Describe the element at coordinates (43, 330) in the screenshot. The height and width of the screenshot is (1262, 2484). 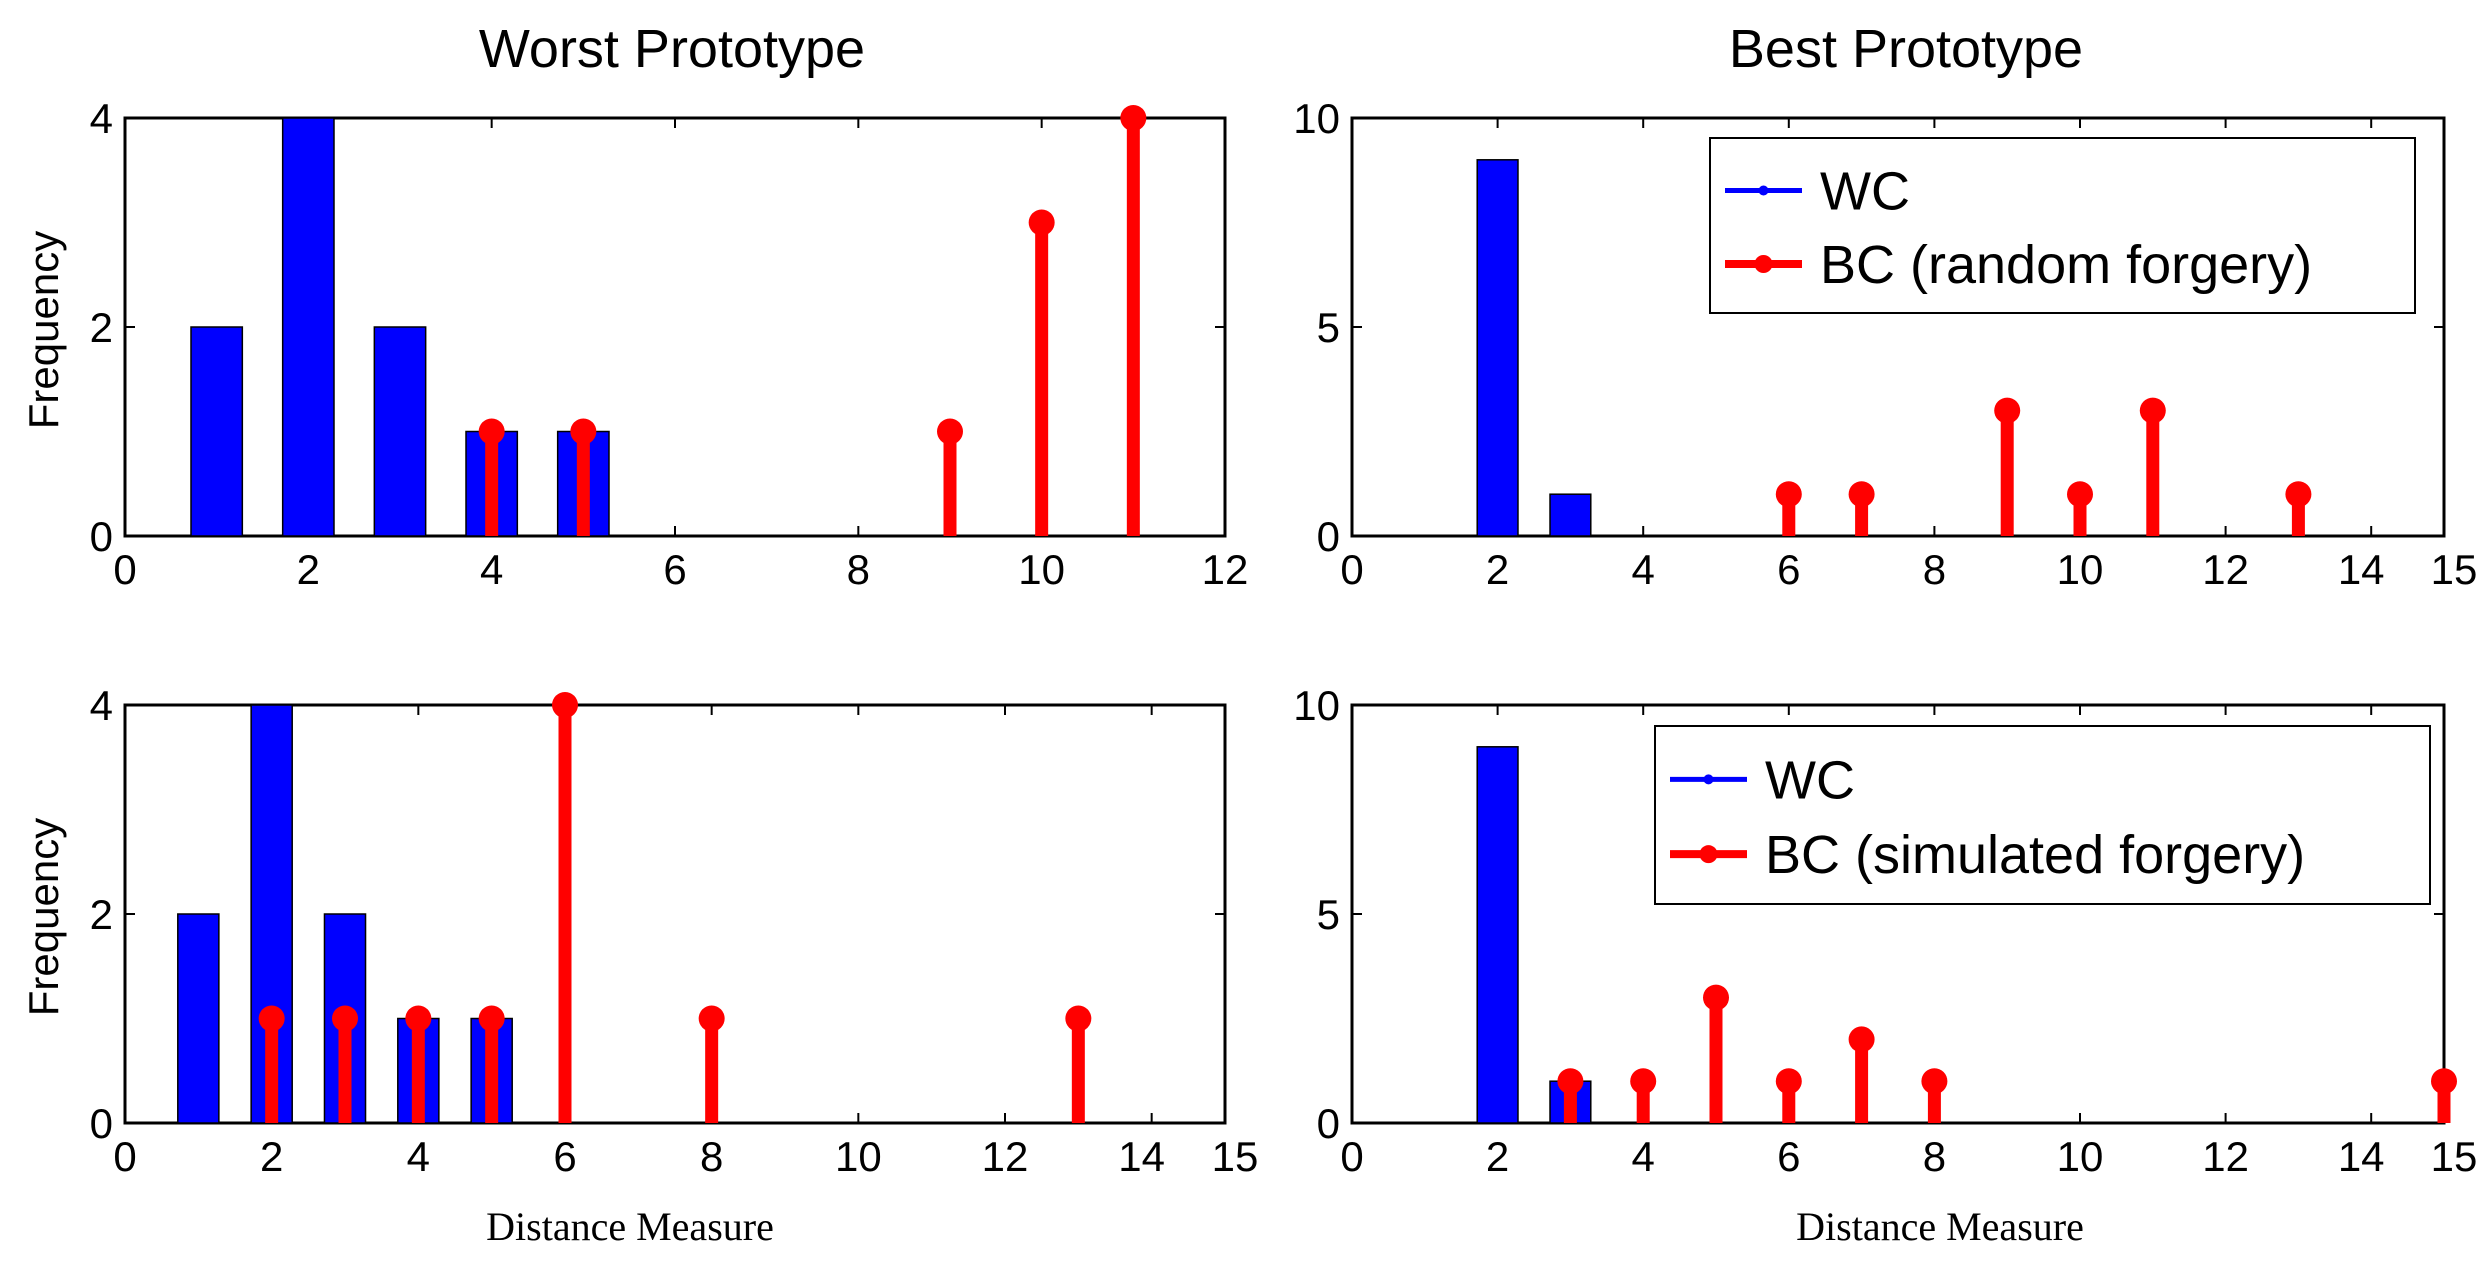
I see `ylabel-top-left: Frequency` at that location.